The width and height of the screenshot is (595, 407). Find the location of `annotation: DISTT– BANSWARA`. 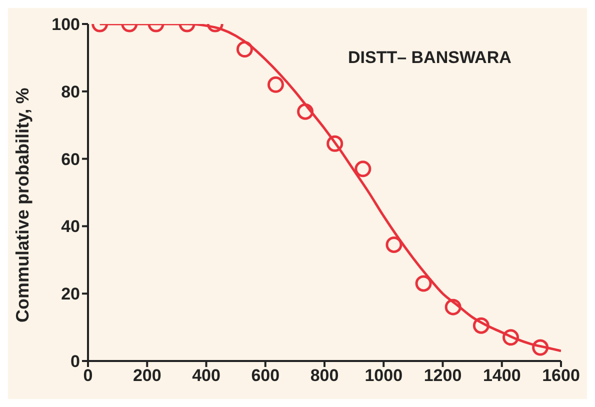

annotation: DISTT– BANSWARA is located at coordinates (430, 58).